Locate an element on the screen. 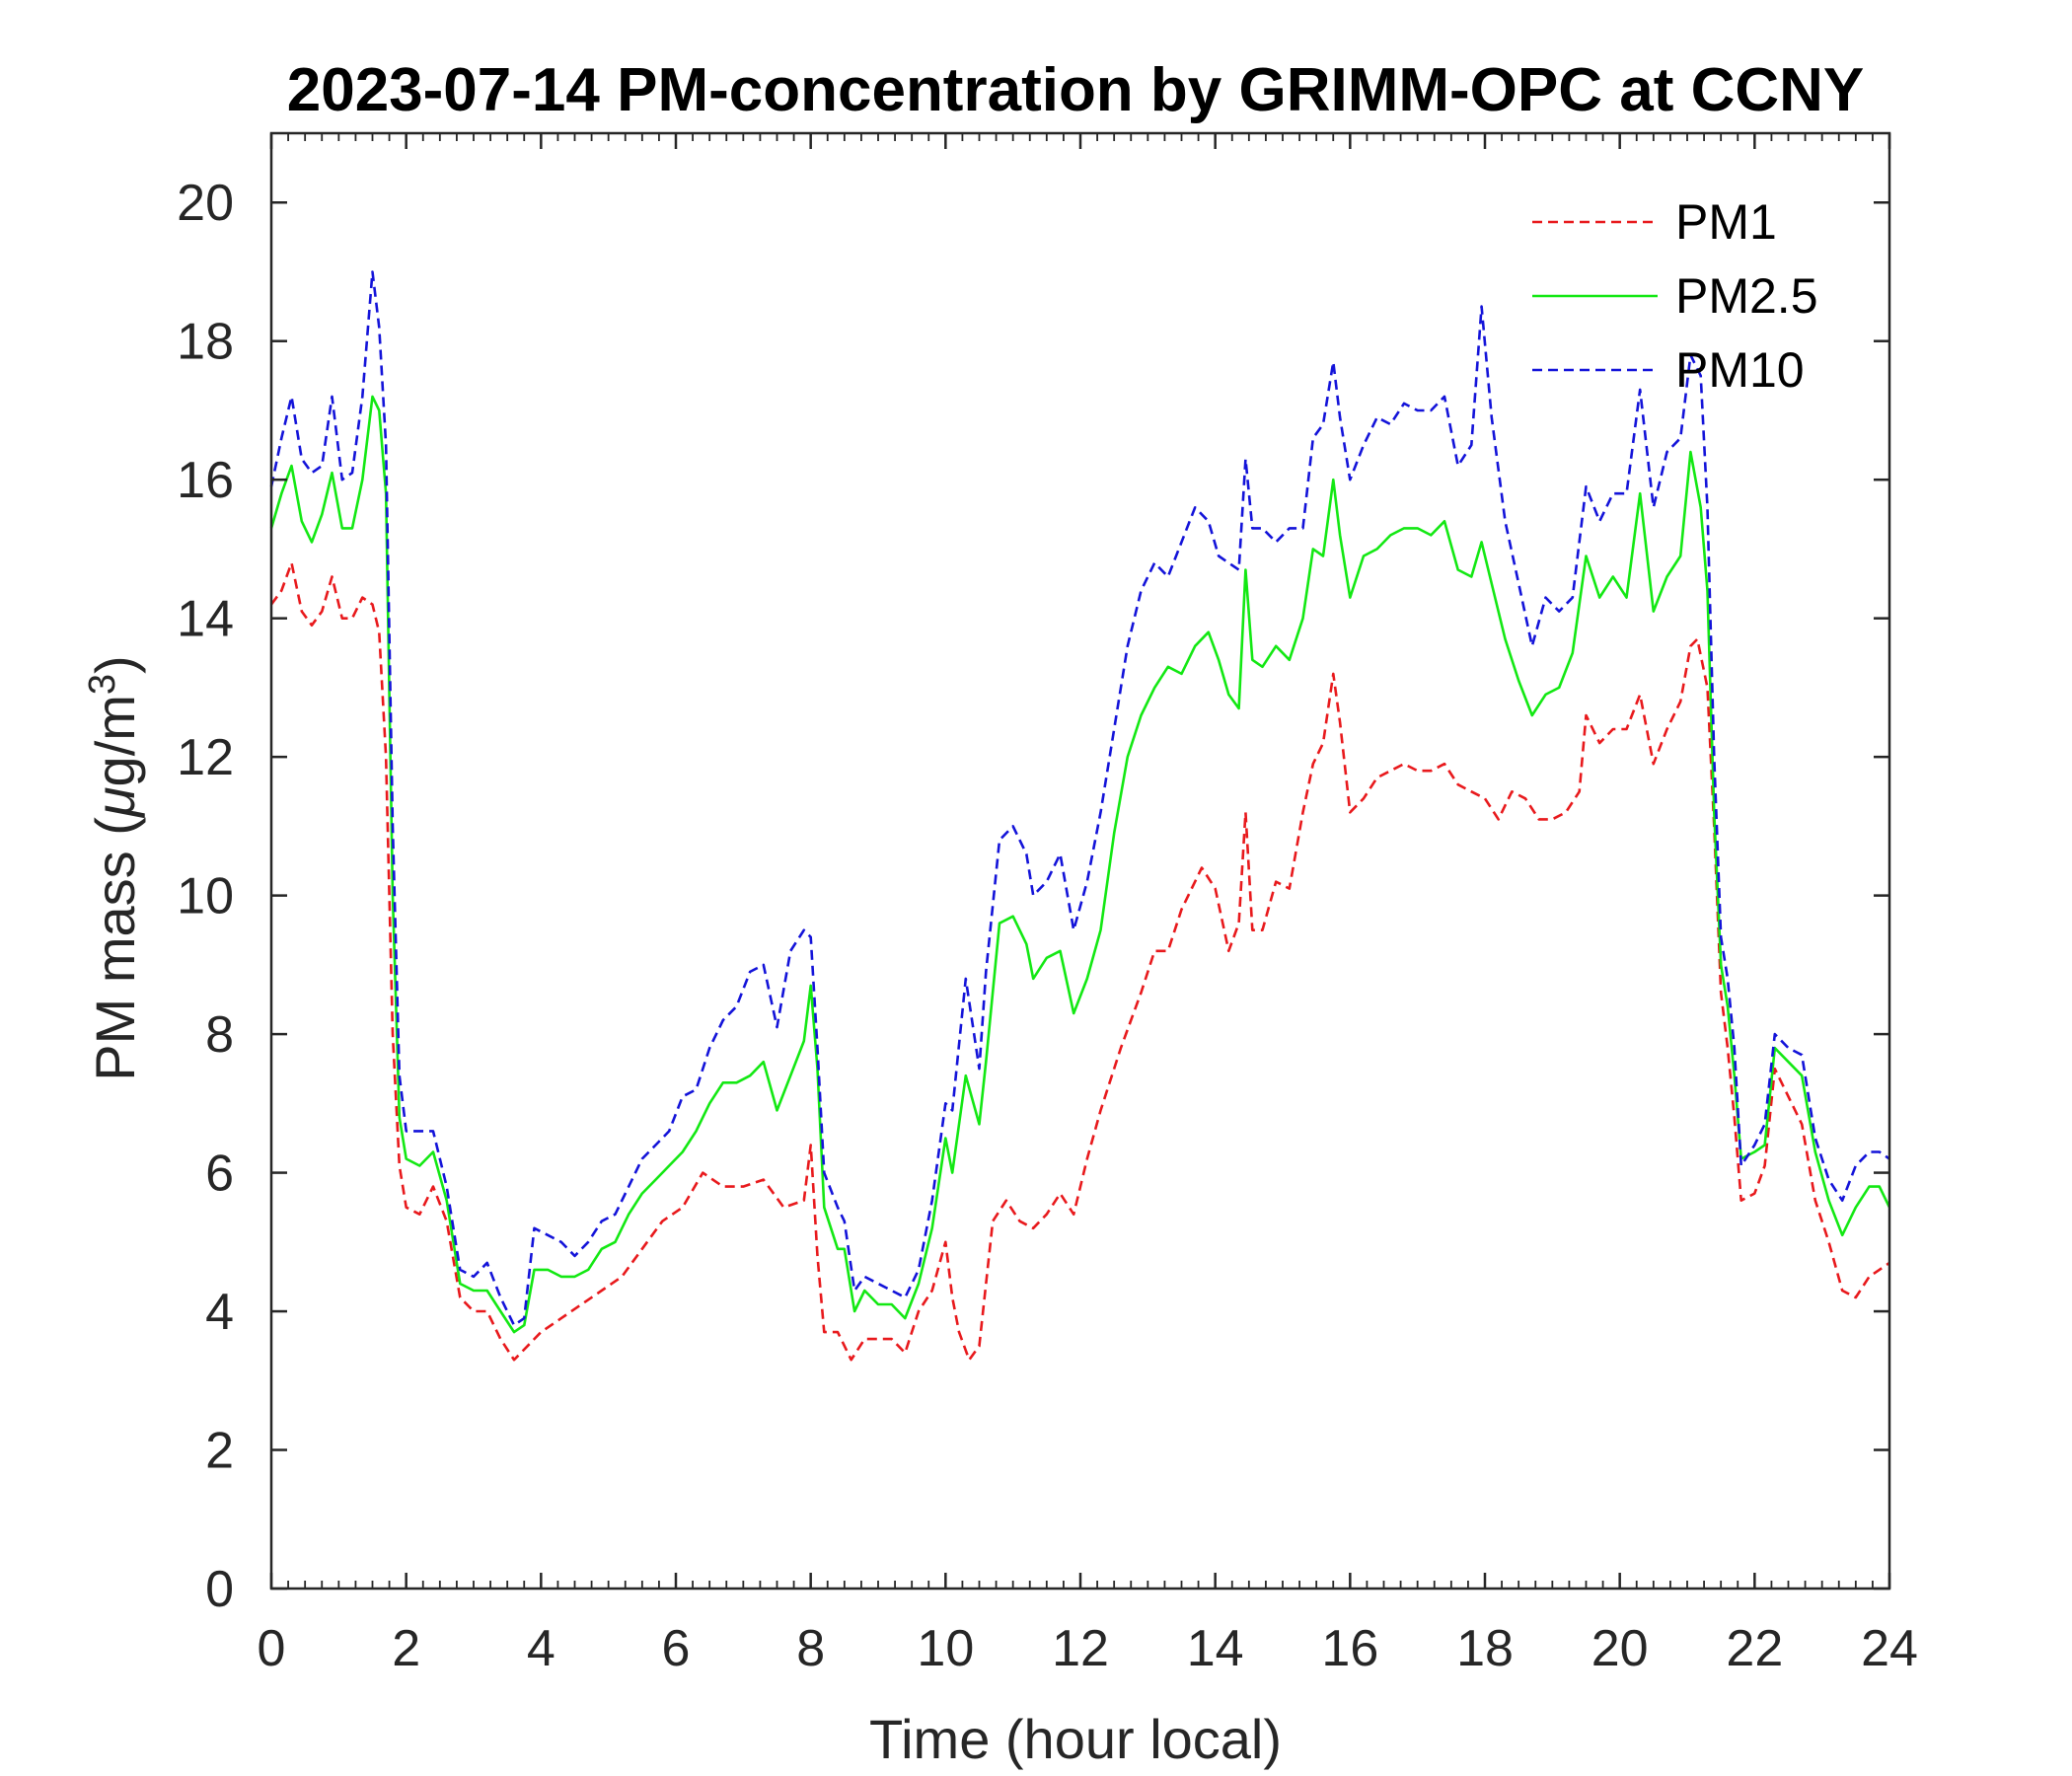  x-tick-label: 20 is located at coordinates (1620, 1648).